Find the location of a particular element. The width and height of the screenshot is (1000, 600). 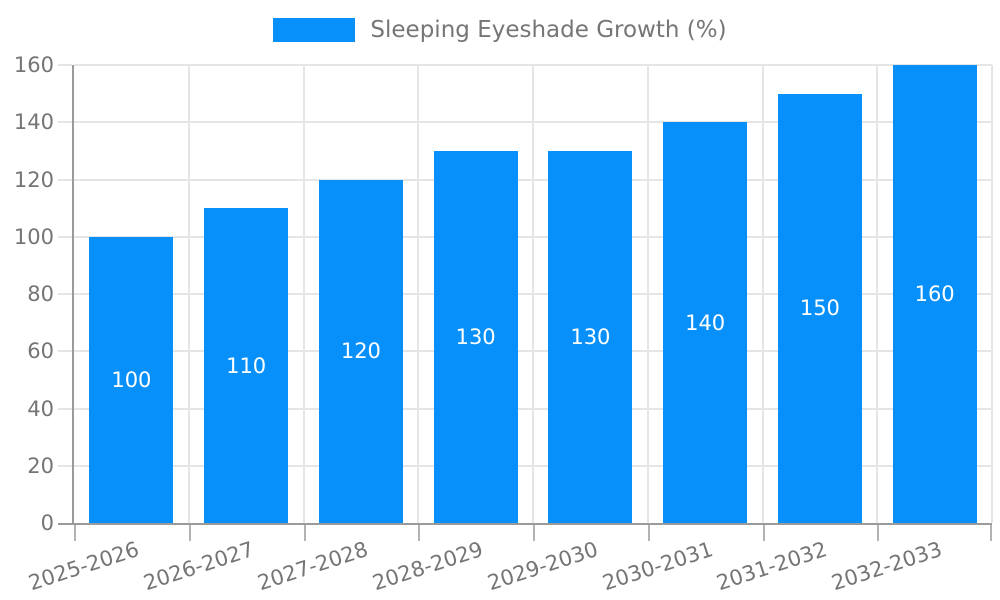

x-axis-line is located at coordinates (525, 524).